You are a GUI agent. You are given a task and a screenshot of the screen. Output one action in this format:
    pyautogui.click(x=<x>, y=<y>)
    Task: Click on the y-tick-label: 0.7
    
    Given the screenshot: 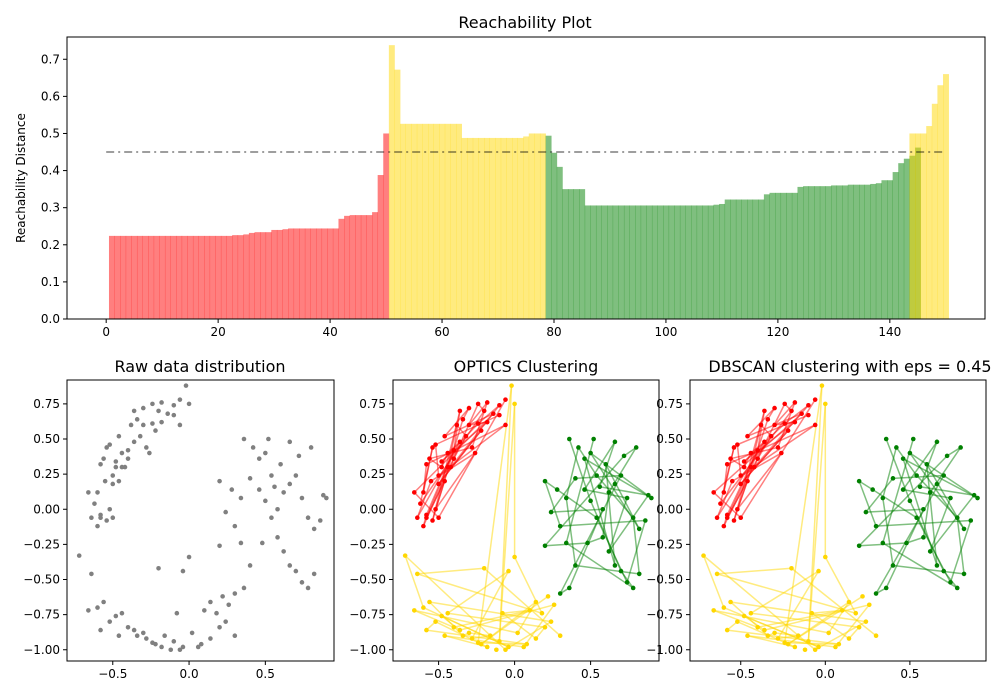 What is the action you would take?
    pyautogui.click(x=50, y=59)
    